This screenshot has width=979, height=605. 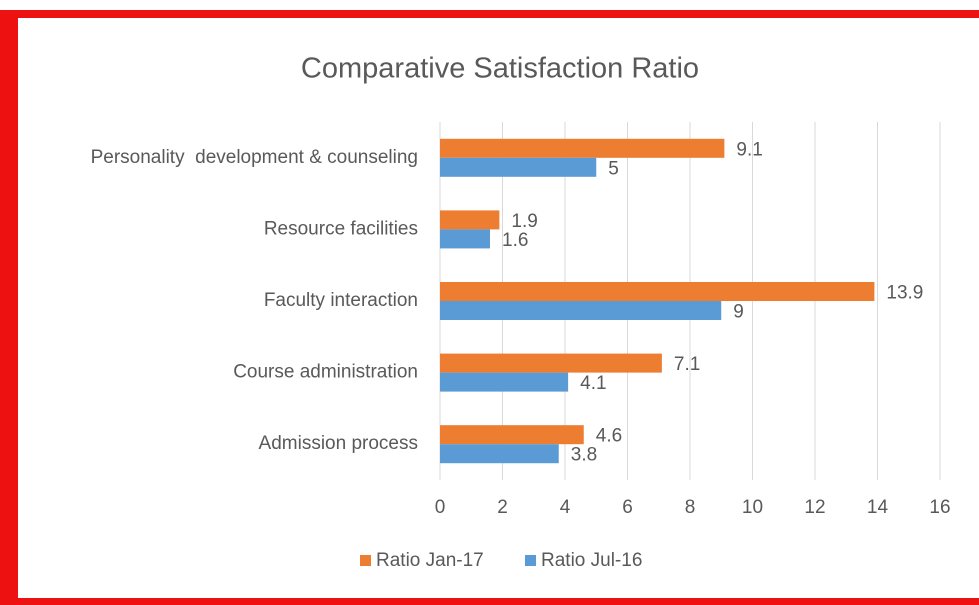 What do you see at coordinates (338, 443) in the screenshot?
I see `y-tick-label: Admission process` at bounding box center [338, 443].